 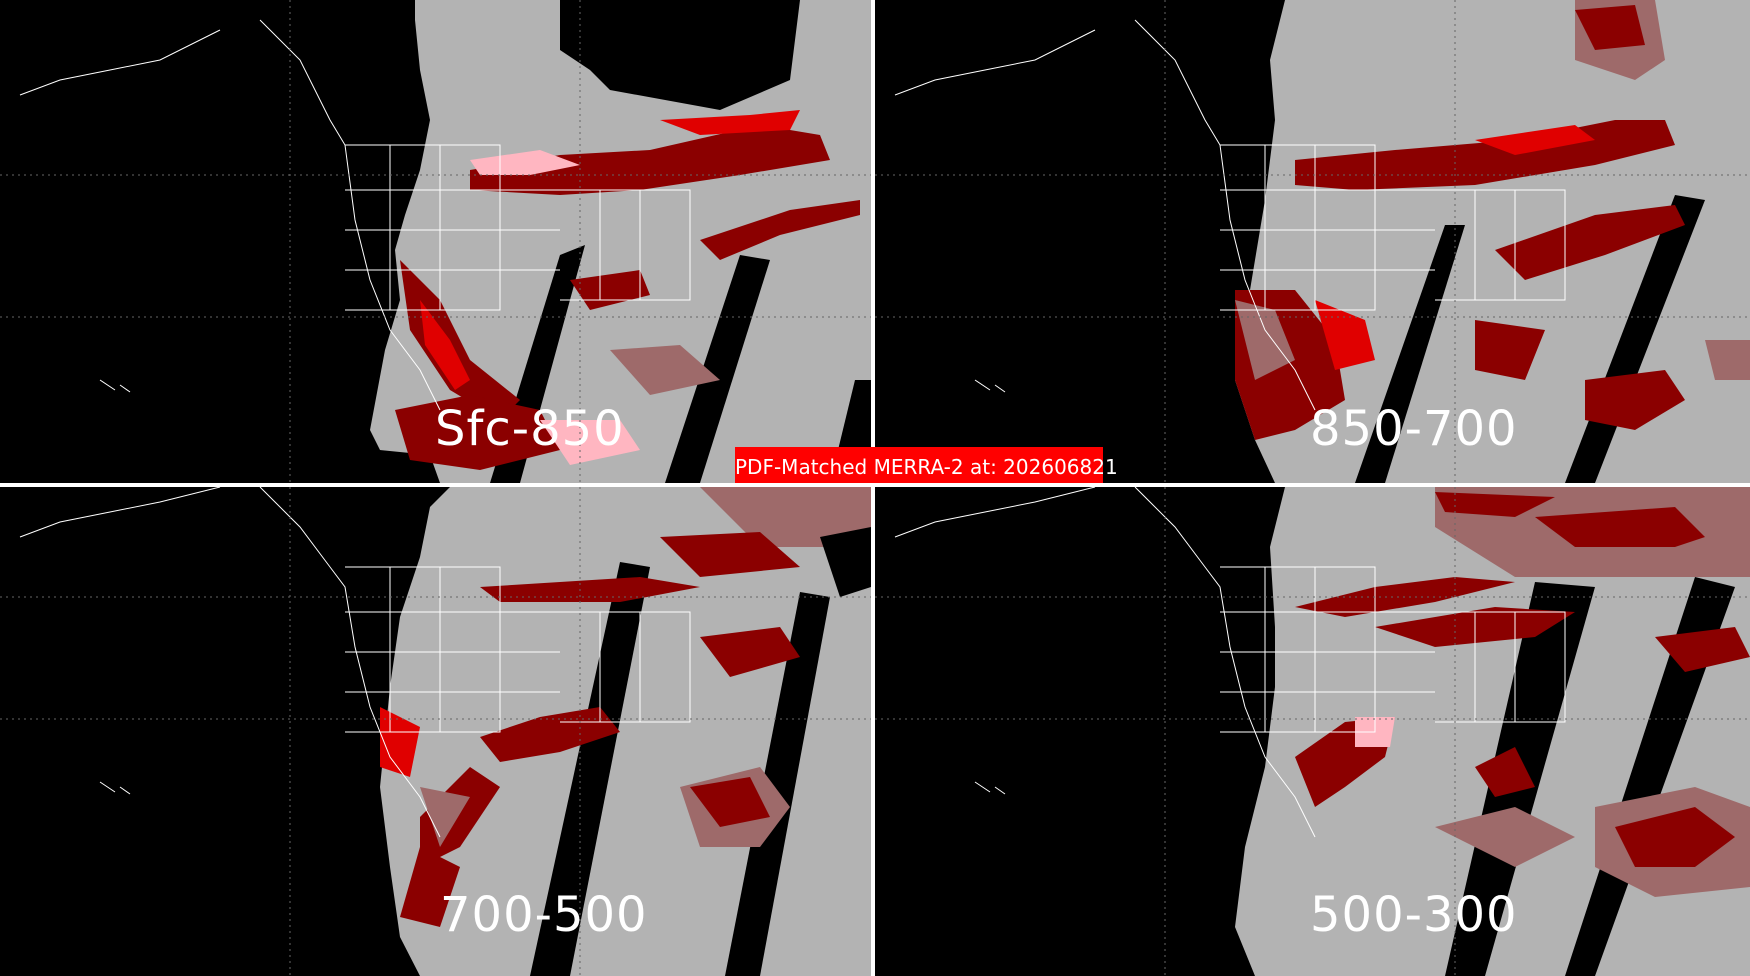 What do you see at coordinates (1414, 429) in the screenshot?
I see `panel-label: 850-700` at bounding box center [1414, 429].